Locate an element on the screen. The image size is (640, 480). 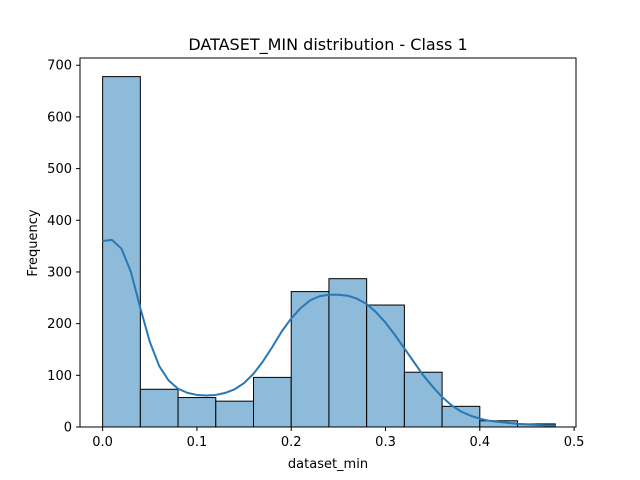
y-tick-label: 200 is located at coordinates (59, 324).